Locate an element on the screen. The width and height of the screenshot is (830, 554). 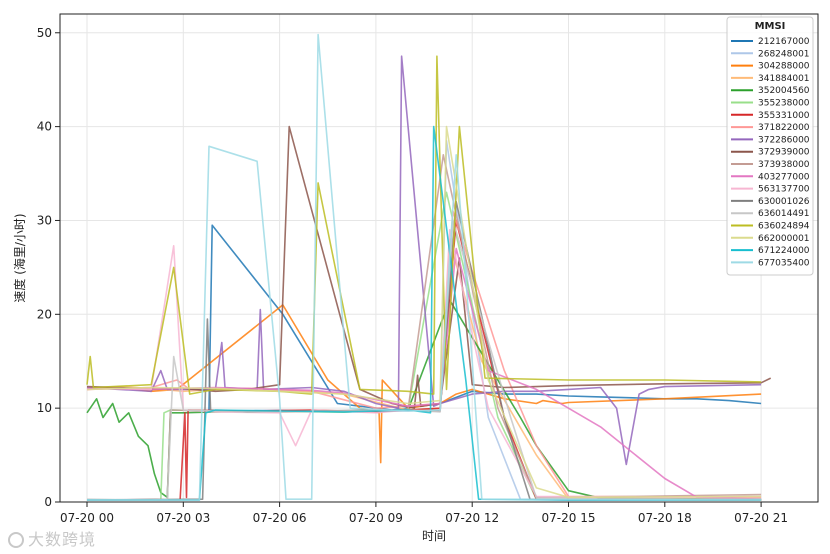
watermark-text: 大数跨境 is located at coordinates (62, 539).